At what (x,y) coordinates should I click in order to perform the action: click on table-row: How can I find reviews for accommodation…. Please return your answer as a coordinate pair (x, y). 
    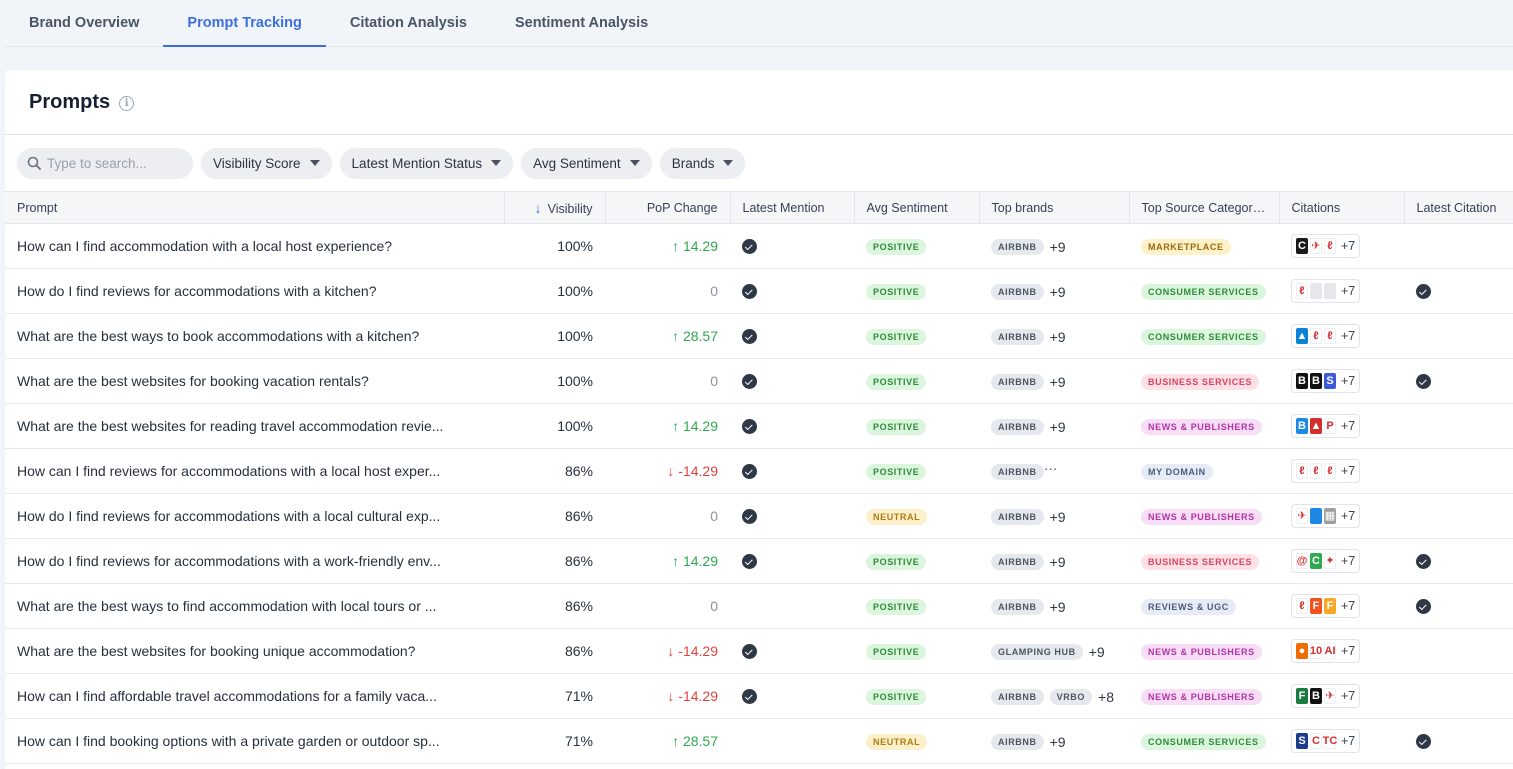
    Looking at the image, I should click on (759, 471).